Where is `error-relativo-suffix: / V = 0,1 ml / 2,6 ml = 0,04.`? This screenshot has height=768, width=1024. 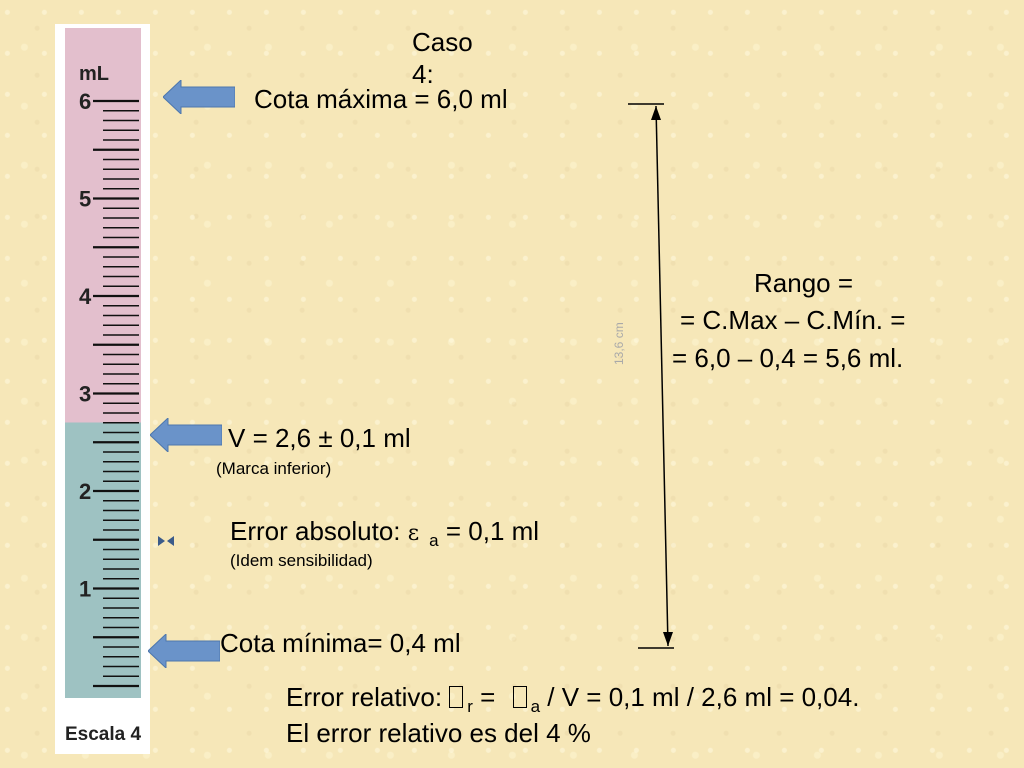 error-relativo-suffix: / V = 0,1 ml / 2,6 ml = 0,04. is located at coordinates (700, 697).